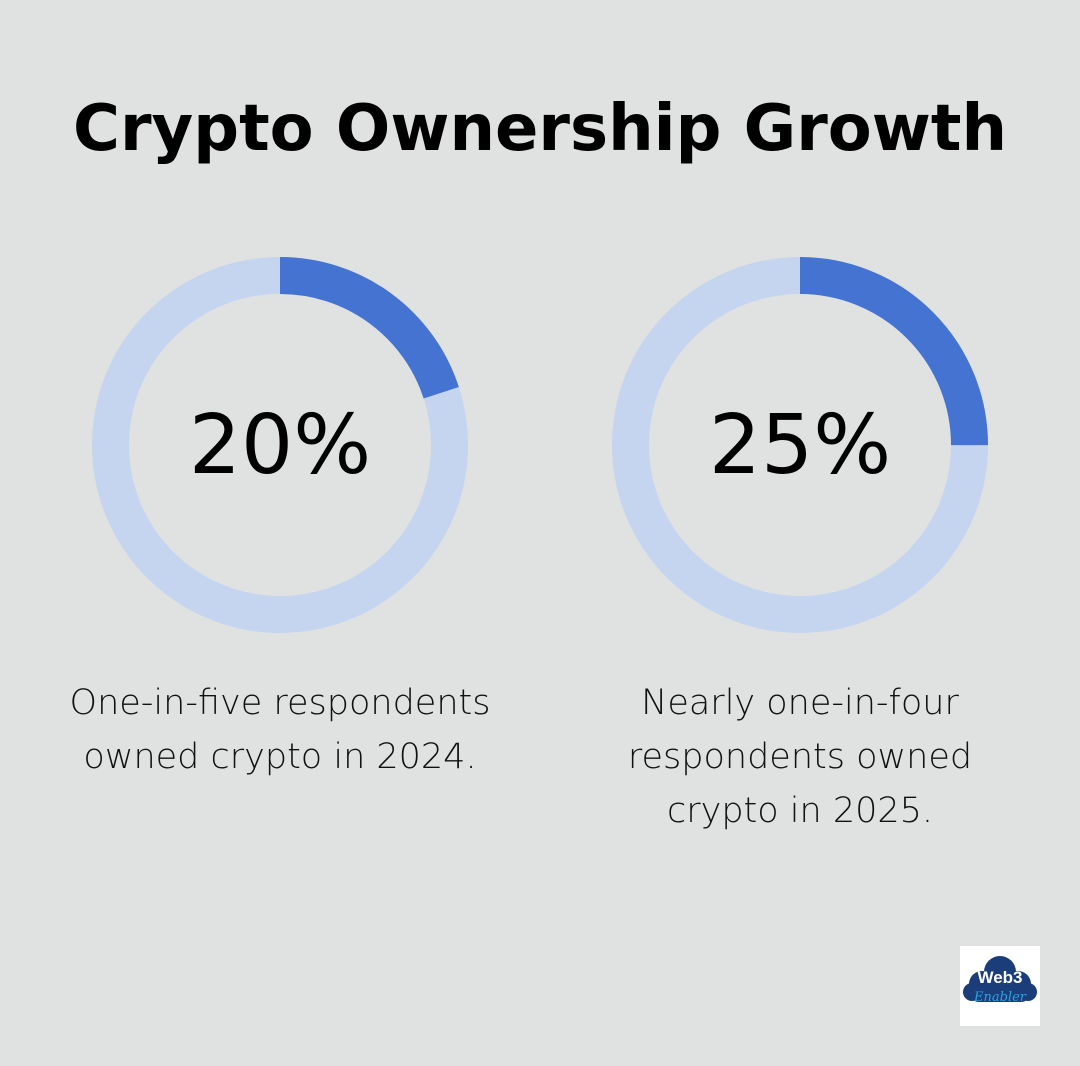 The height and width of the screenshot is (1066, 1080). I want to click on caption-line: respondents owned, so click(800, 757).